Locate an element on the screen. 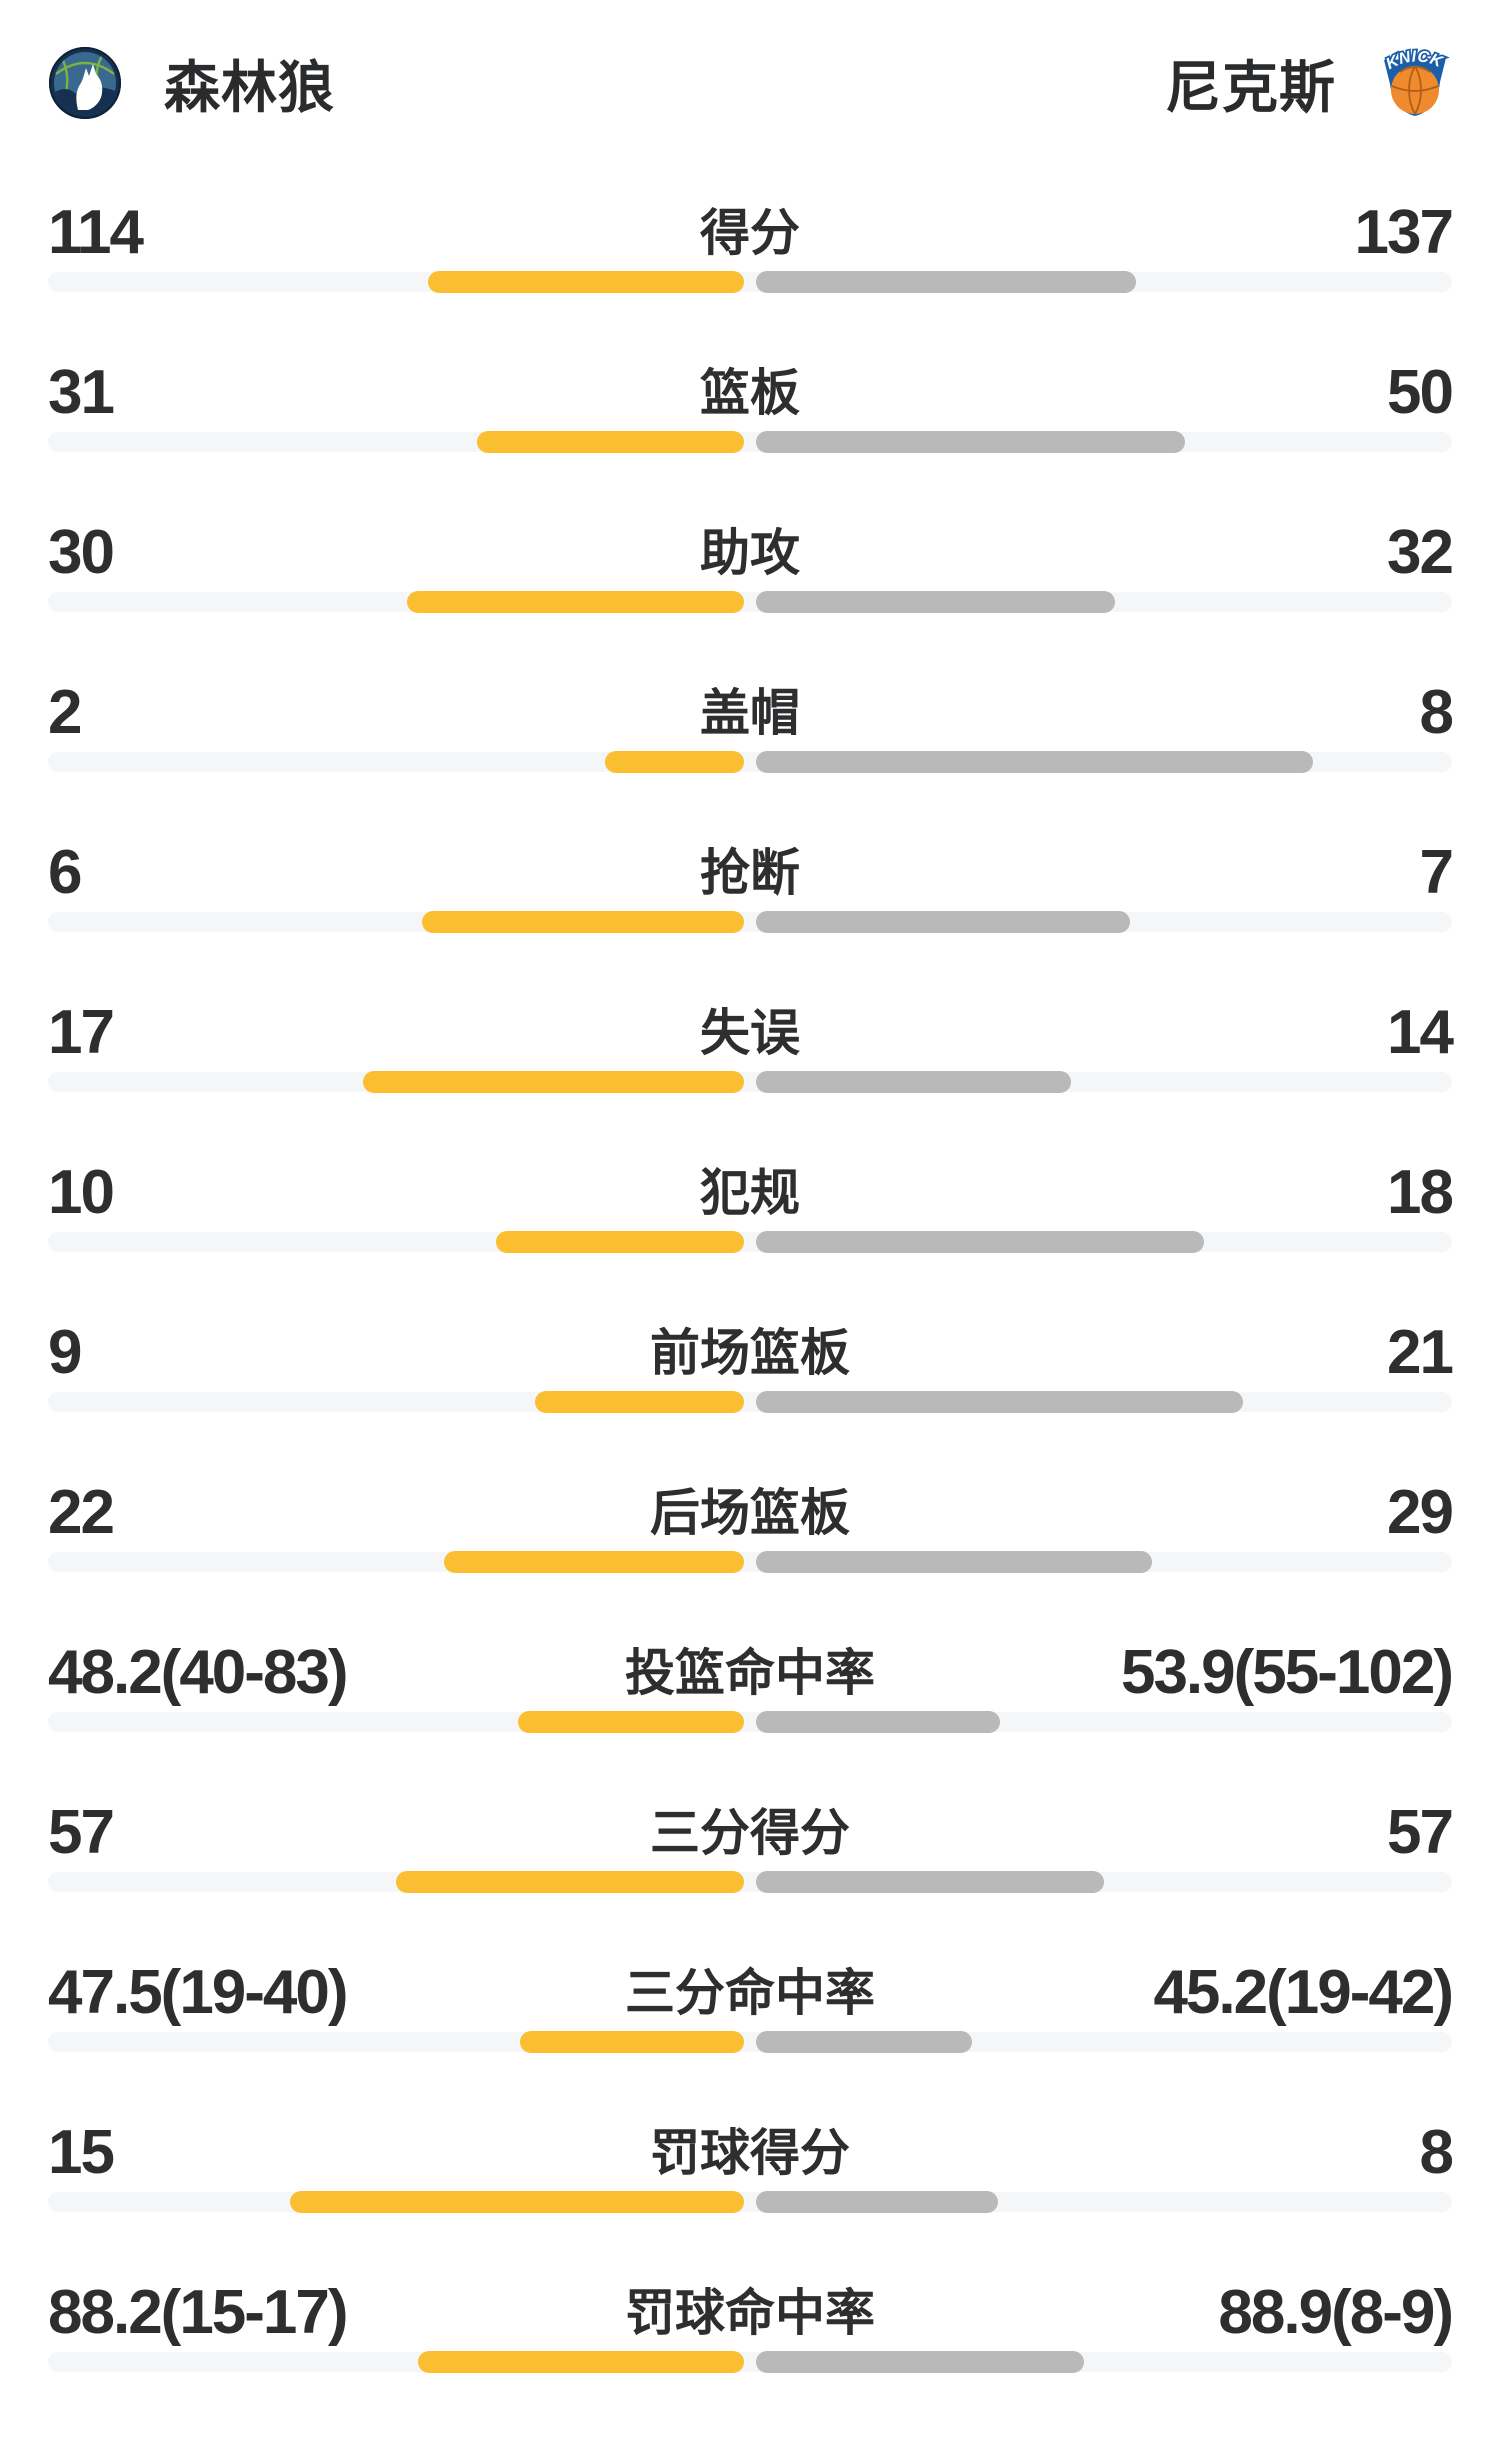 The width and height of the screenshot is (1500, 2440). stat-row: 6 抢断 7 is located at coordinates (750, 920).